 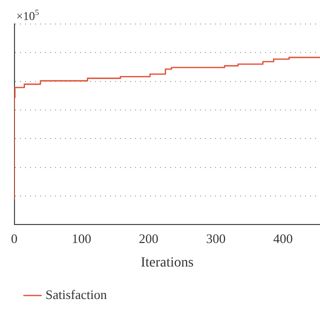 I want to click on x-tick-label: 200, so click(x=148, y=238).